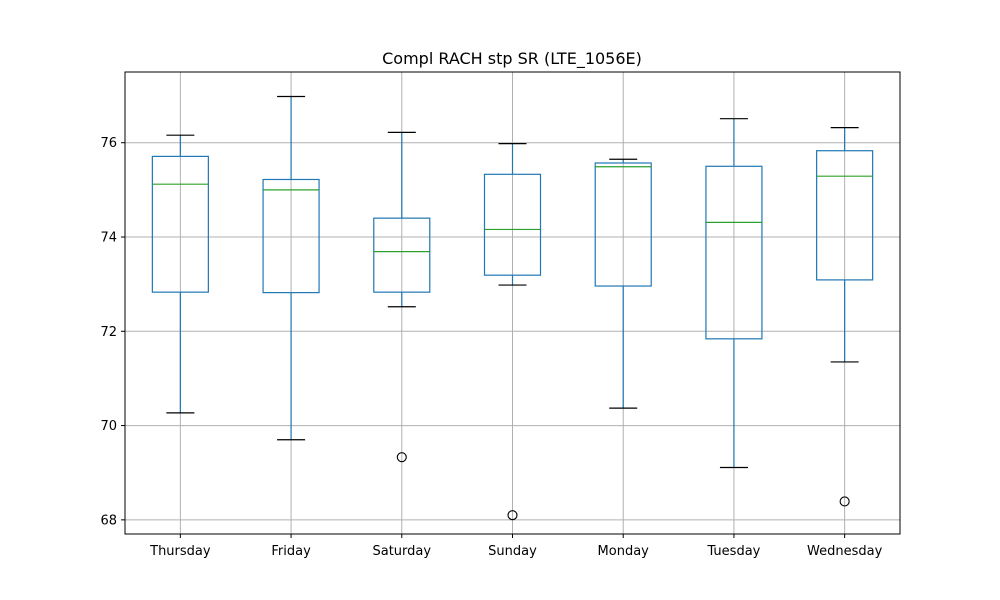 This screenshot has height=600, width=1000. What do you see at coordinates (108, 143) in the screenshot?
I see `y-tick-label: 76` at bounding box center [108, 143].